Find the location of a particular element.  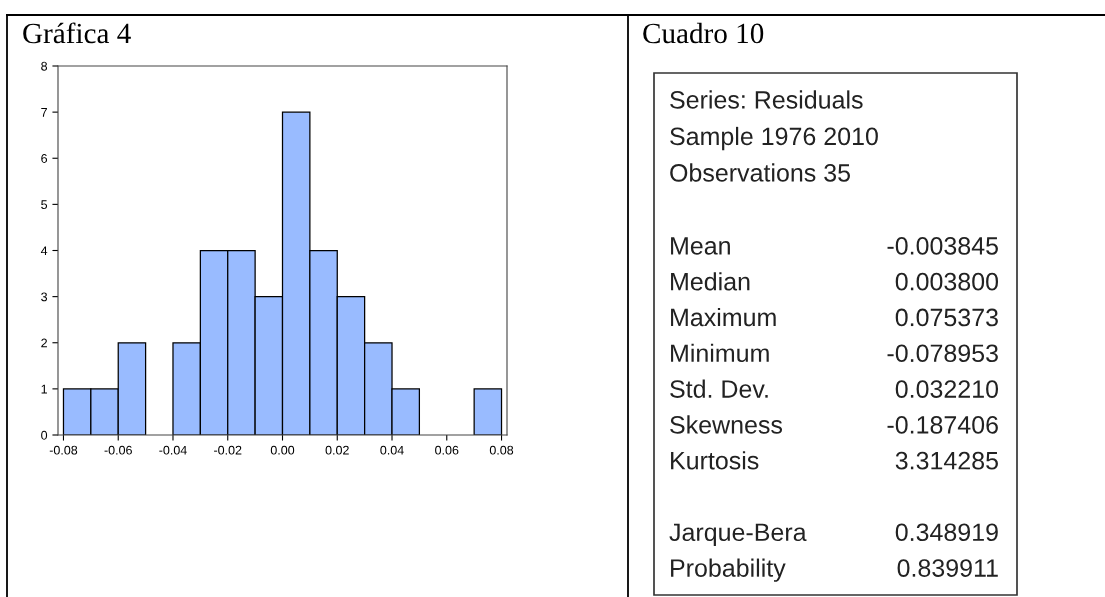

y-tick-label: 1 is located at coordinates (44, 389).